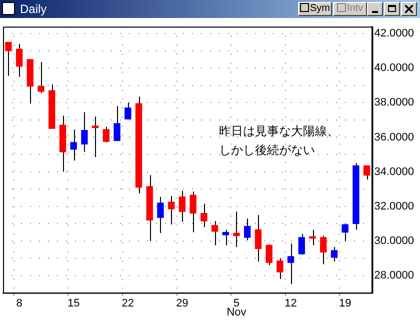  I want to click on x-tick-label: 22, so click(128, 303).